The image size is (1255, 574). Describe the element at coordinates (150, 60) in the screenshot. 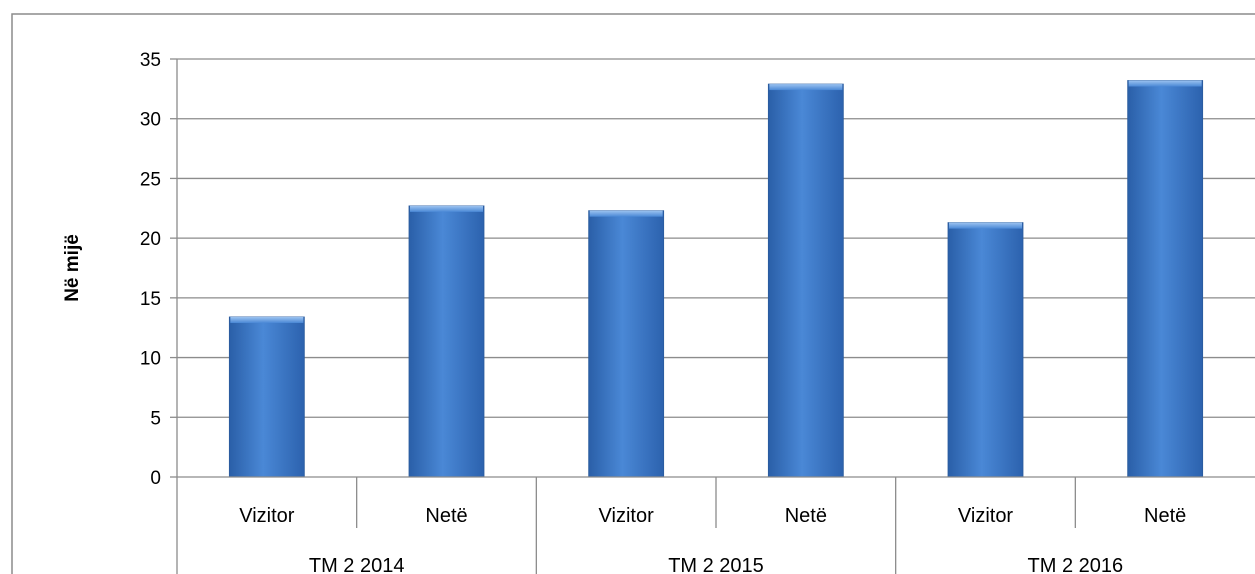

I see `y-tick-label: 35` at that location.